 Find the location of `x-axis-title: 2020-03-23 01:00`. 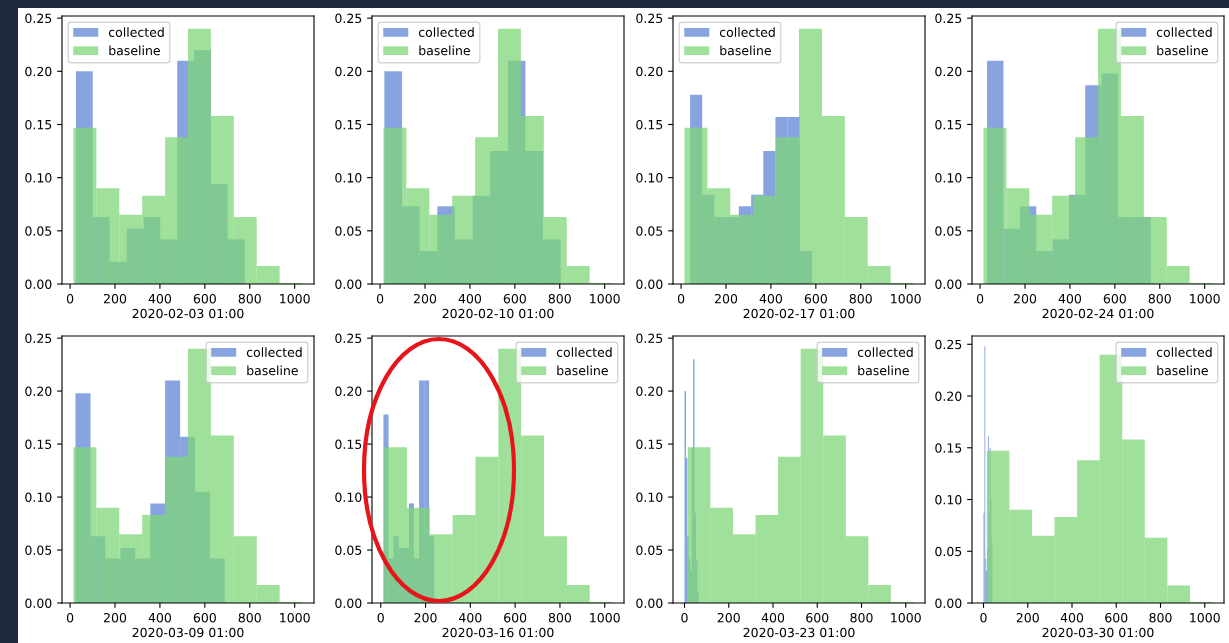

x-axis-title: 2020-03-23 01:00 is located at coordinates (799, 632).